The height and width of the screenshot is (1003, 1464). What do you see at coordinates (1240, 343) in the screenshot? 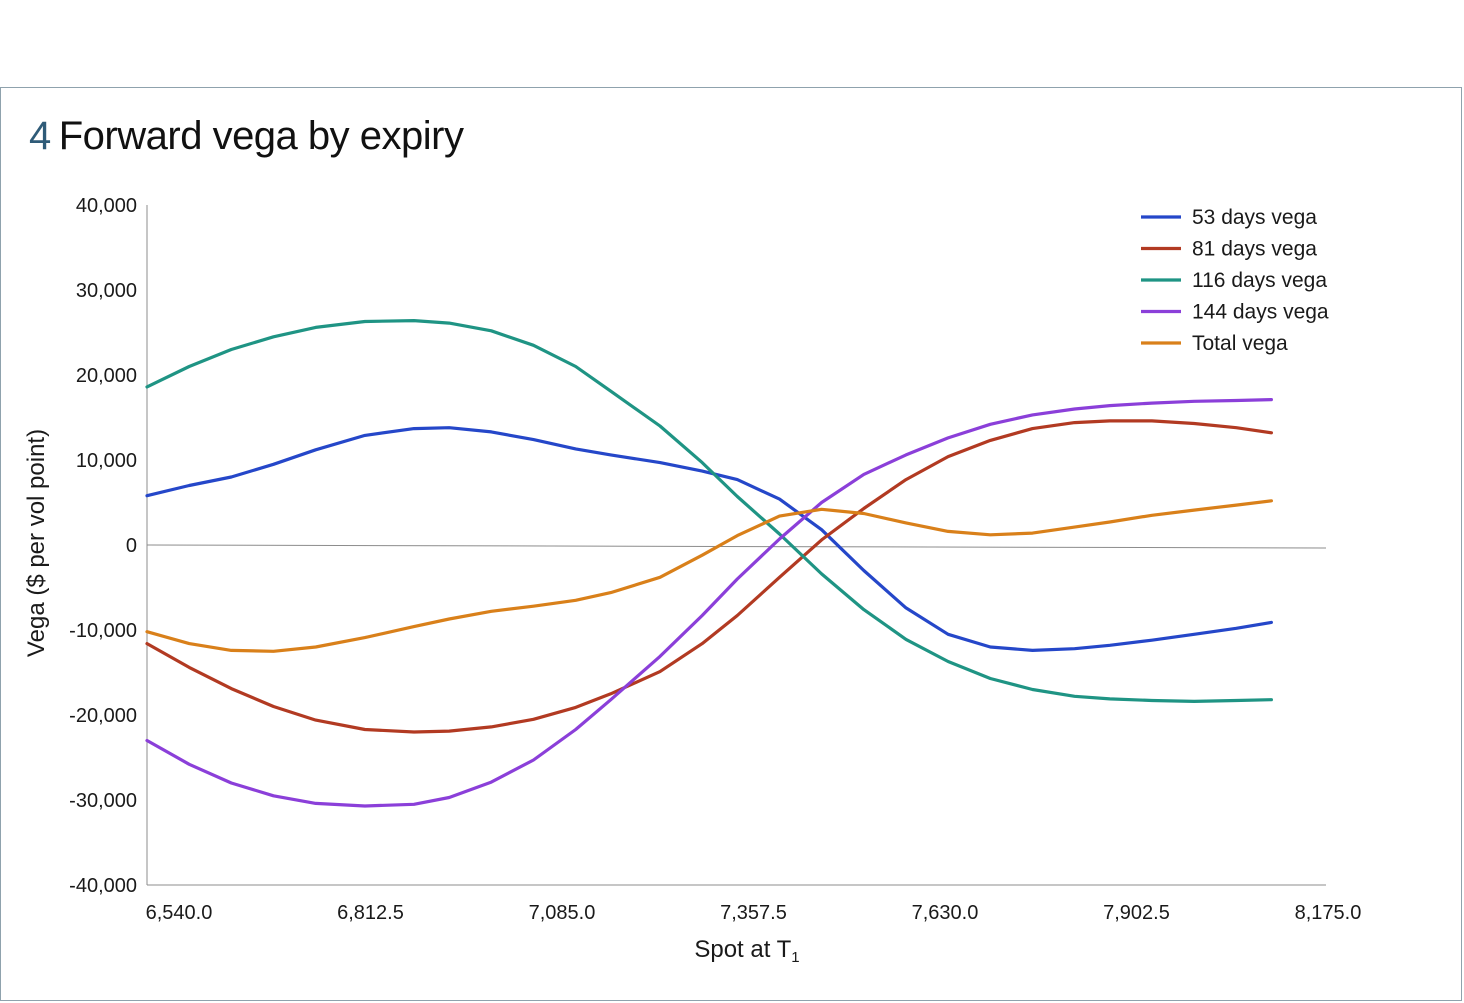
I see `legend-label: Total vega` at bounding box center [1240, 343].